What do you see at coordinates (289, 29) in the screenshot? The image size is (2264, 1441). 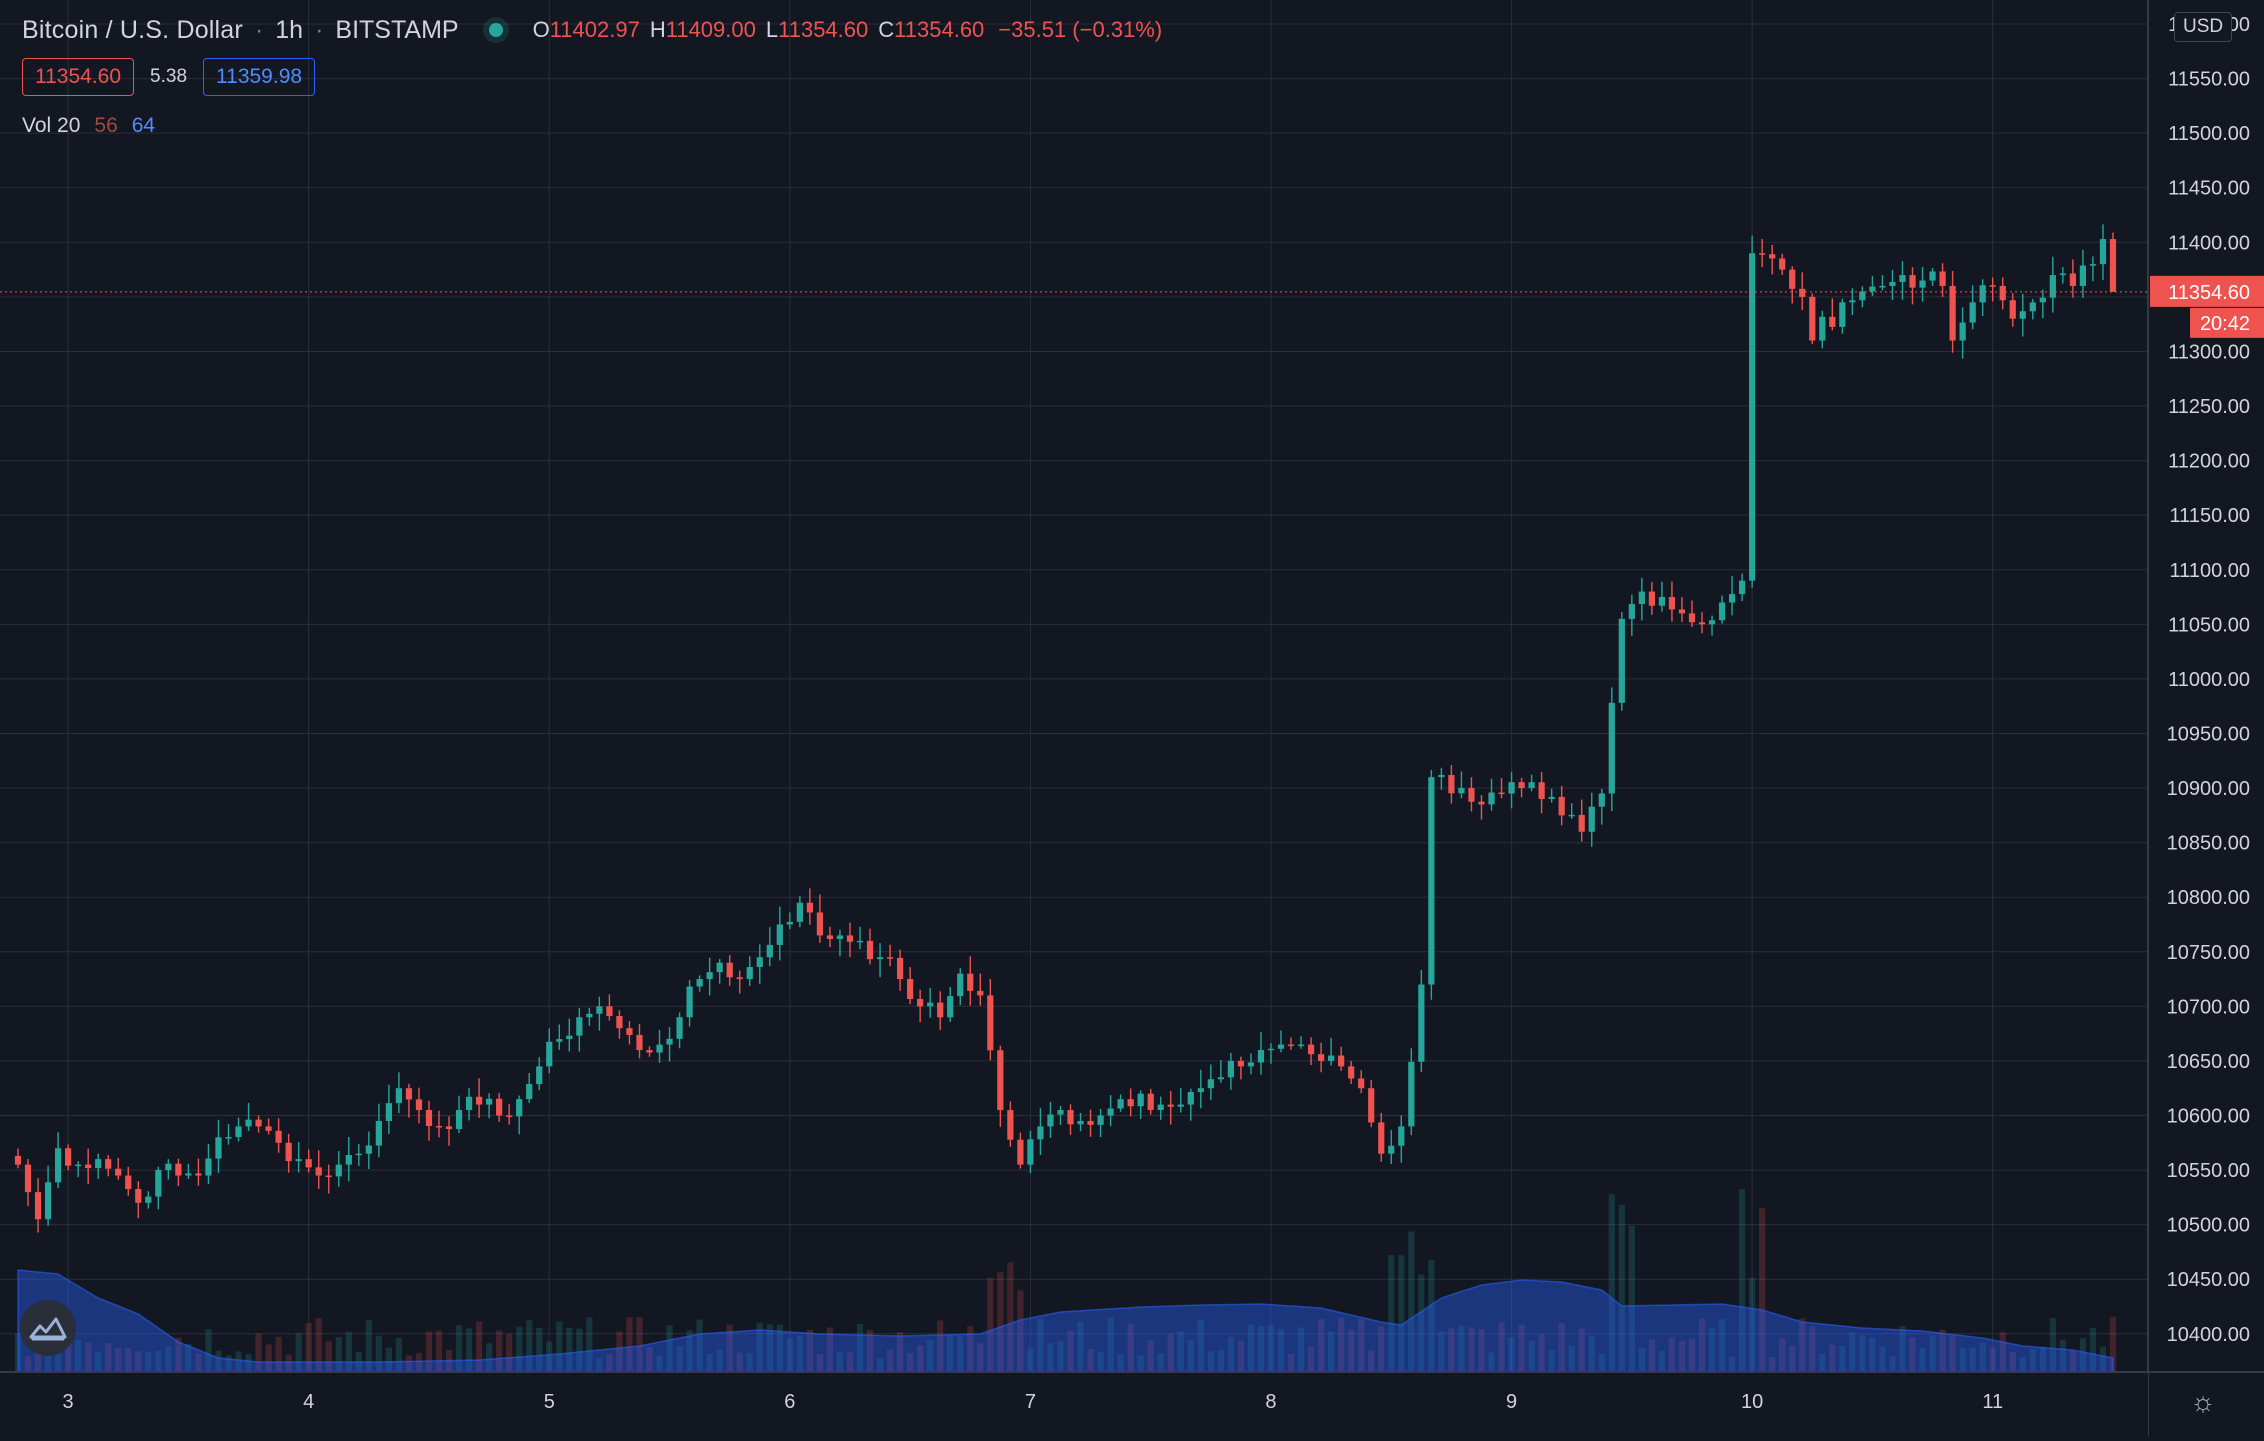 I see `interval-label: 1h` at bounding box center [289, 29].